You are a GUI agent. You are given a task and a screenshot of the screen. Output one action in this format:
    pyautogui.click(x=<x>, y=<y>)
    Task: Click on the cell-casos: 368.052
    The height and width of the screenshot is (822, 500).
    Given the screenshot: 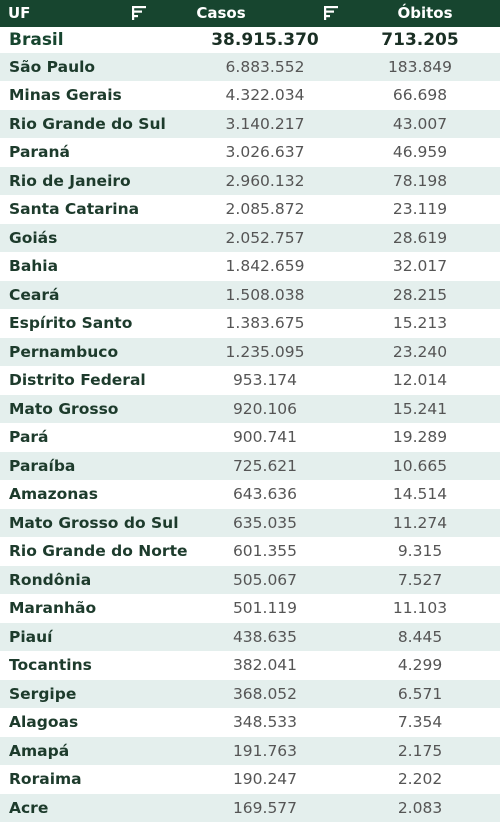 What is the action you would take?
    pyautogui.click(x=265, y=693)
    